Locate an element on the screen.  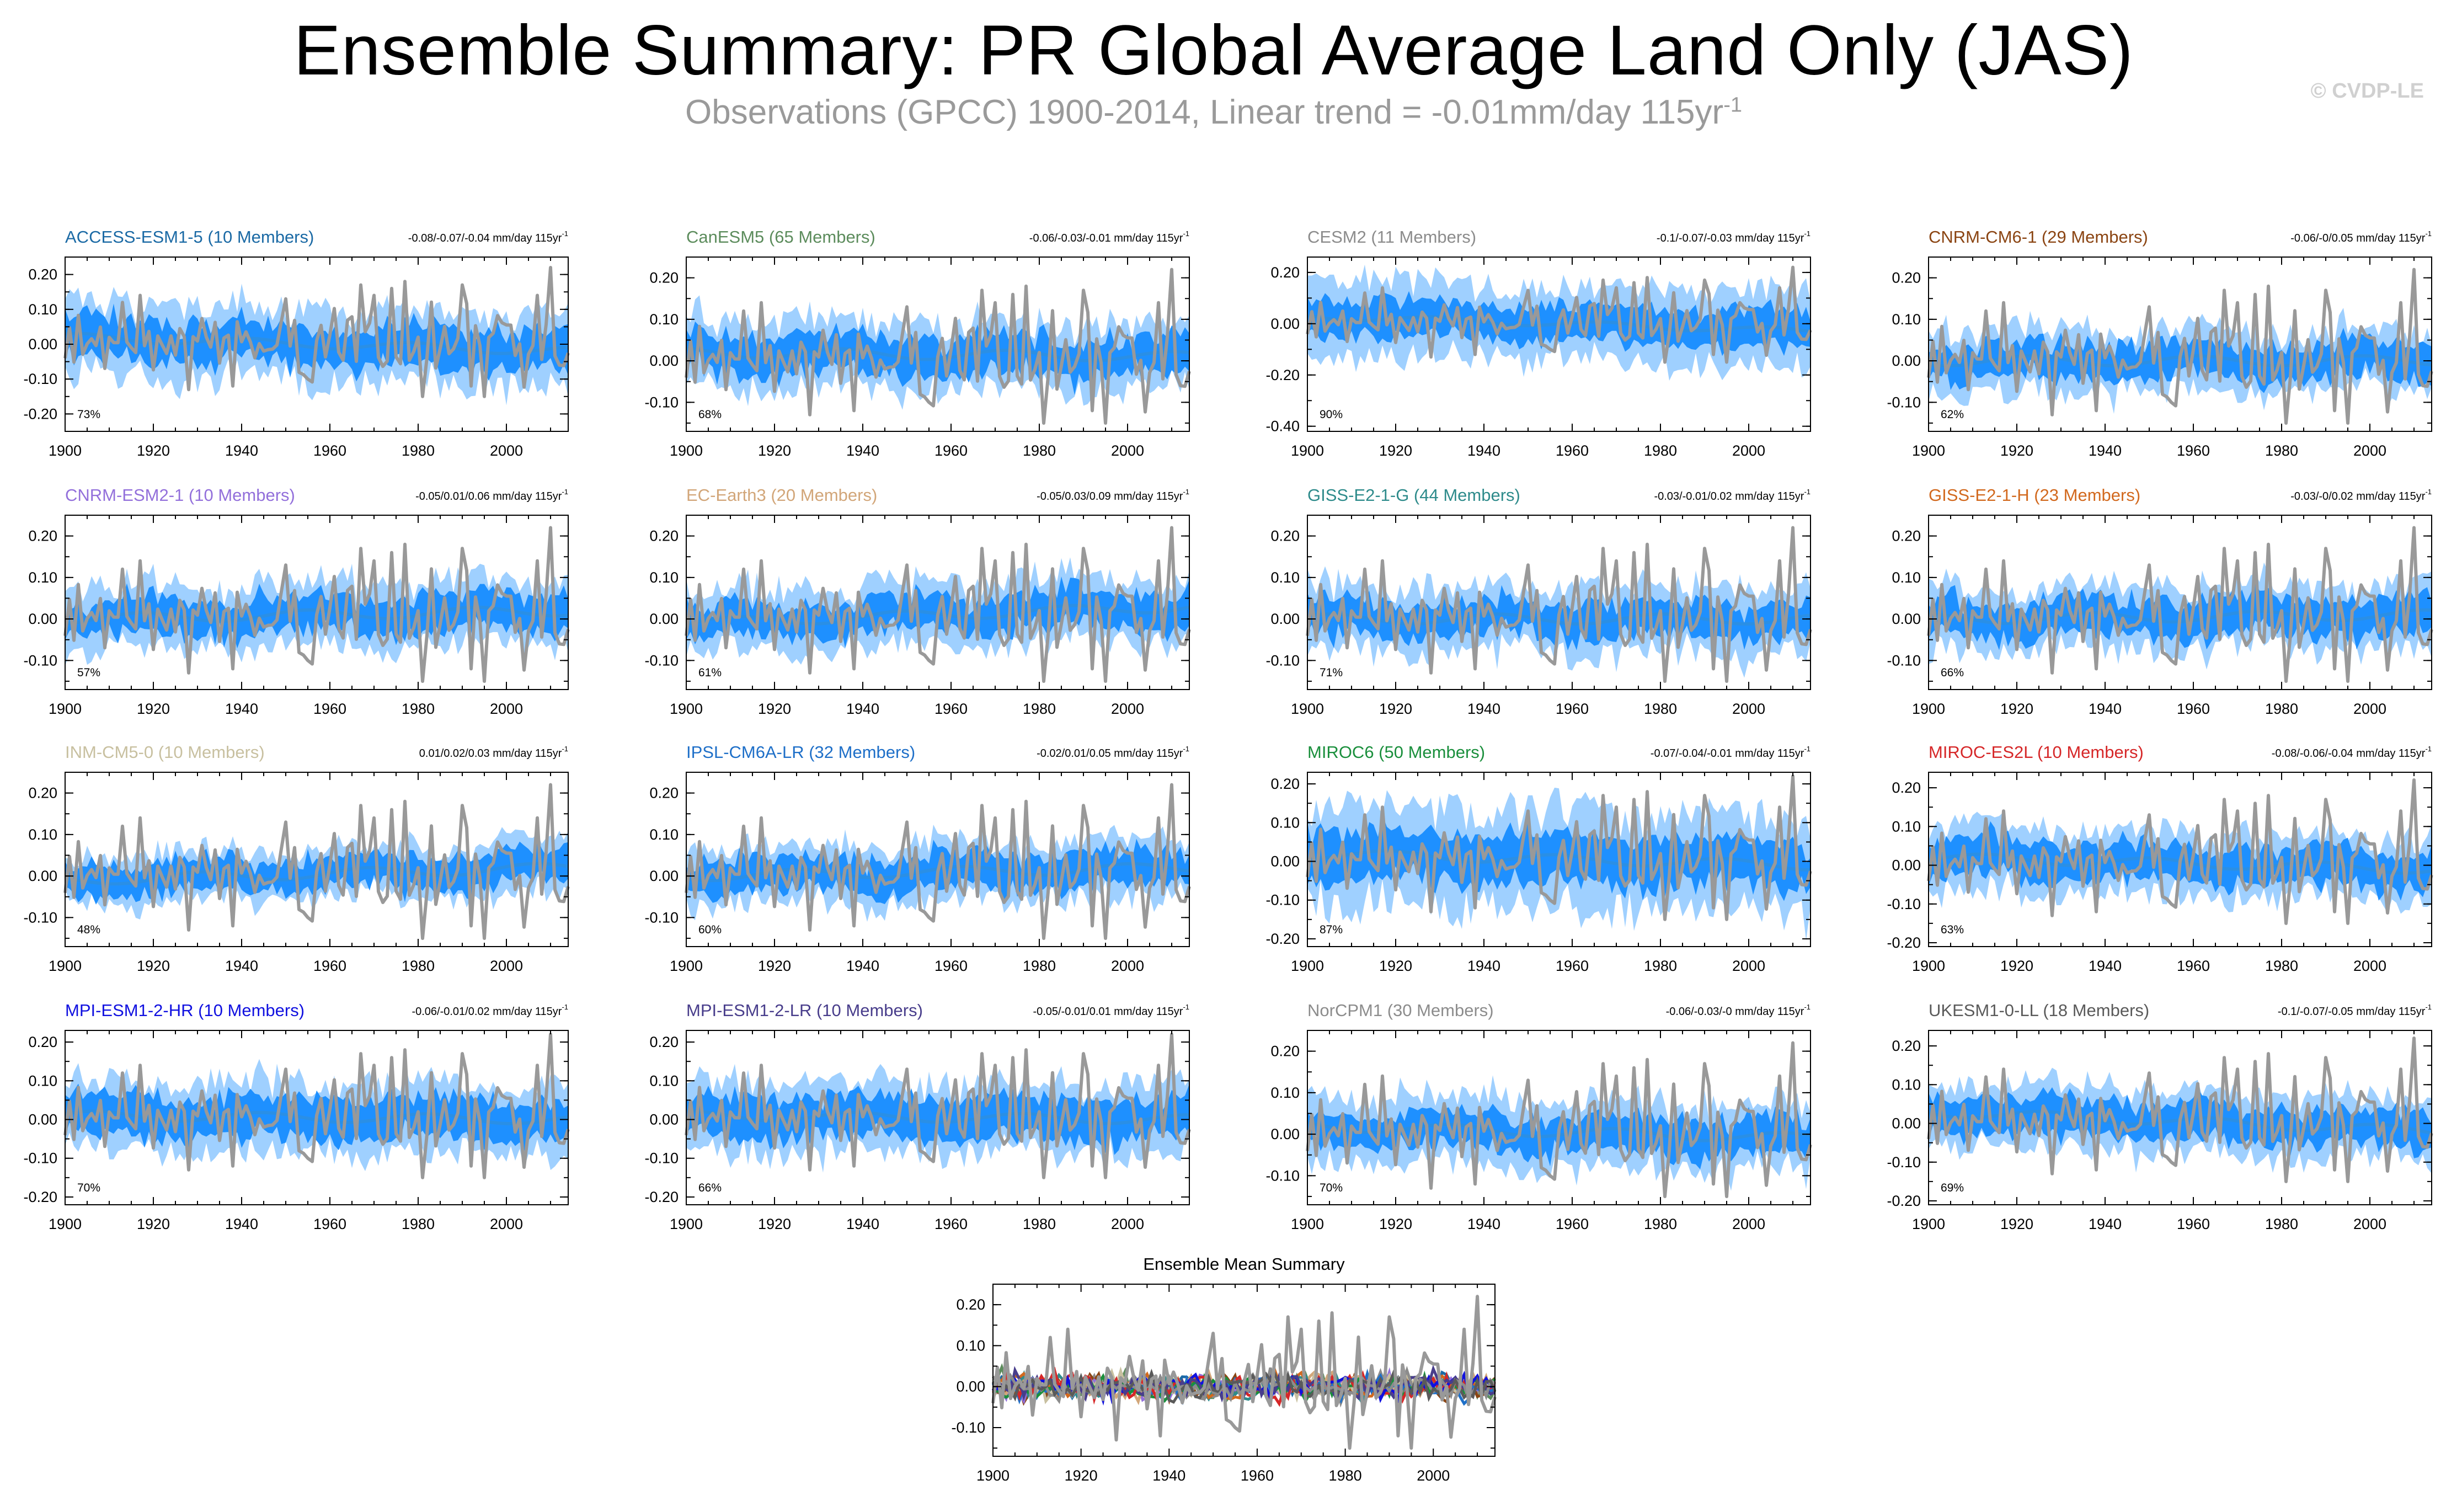
copyright-notice: © CVDP-LE is located at coordinates (2367, 91).